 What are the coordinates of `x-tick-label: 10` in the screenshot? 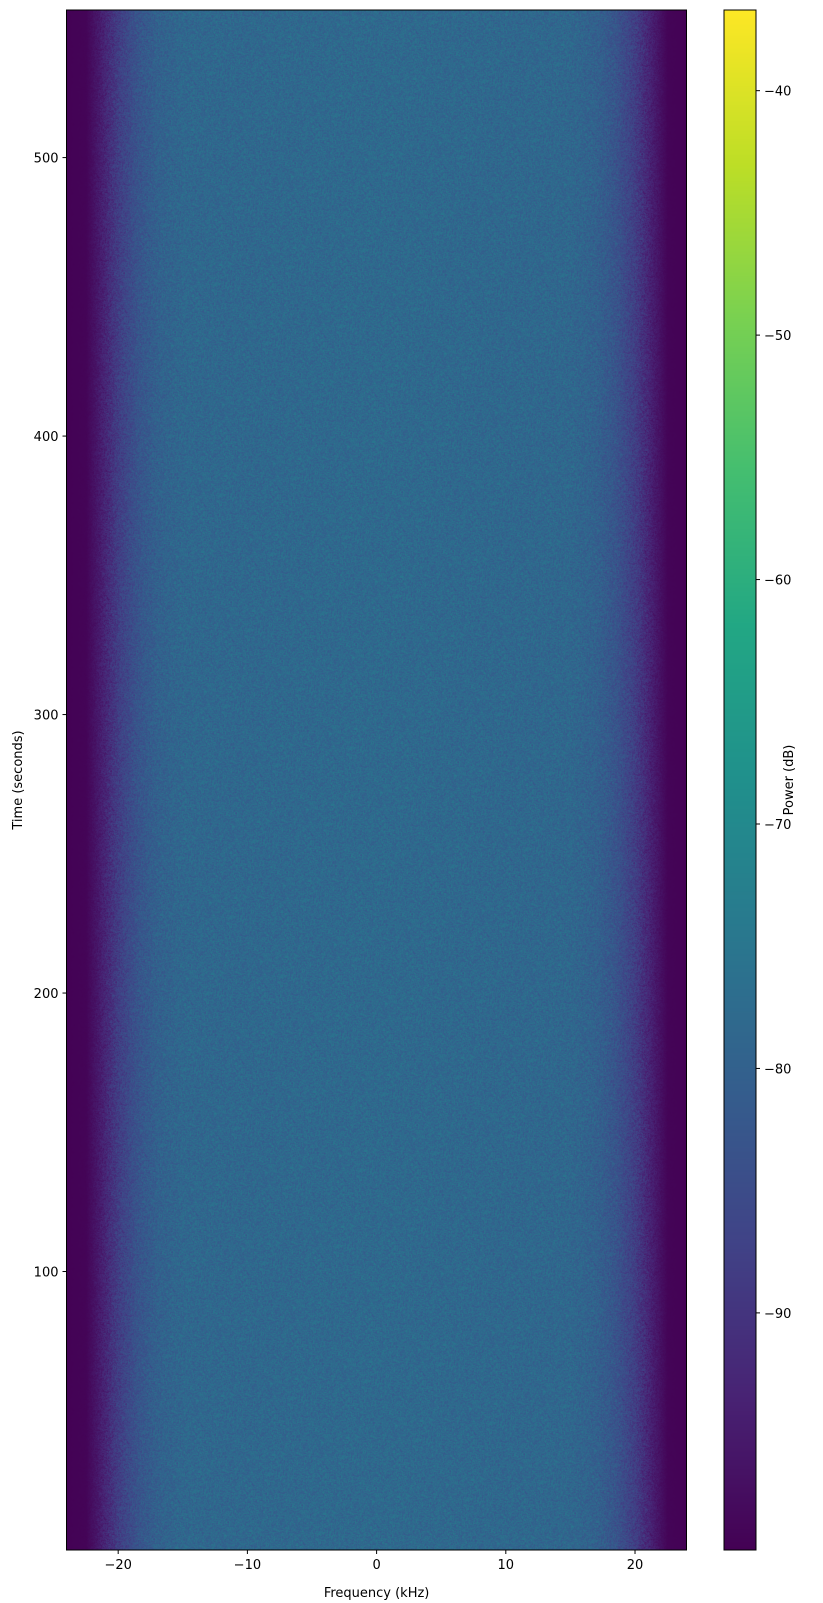 It's located at (506, 1565).